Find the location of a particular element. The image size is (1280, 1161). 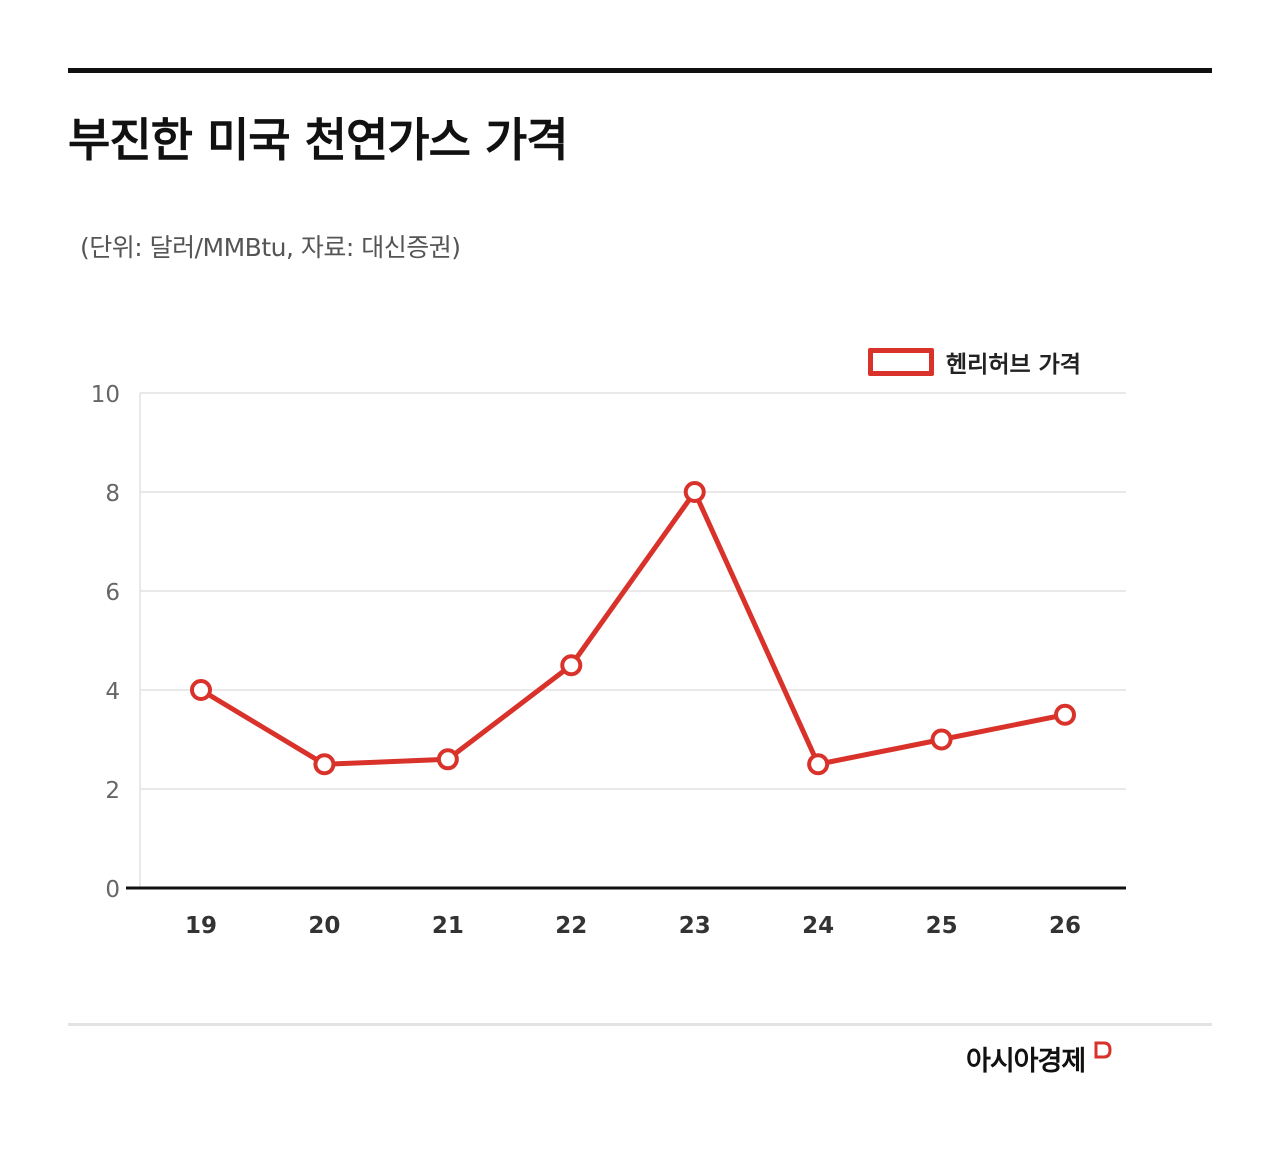

x-tick-label: 21 is located at coordinates (448, 926).